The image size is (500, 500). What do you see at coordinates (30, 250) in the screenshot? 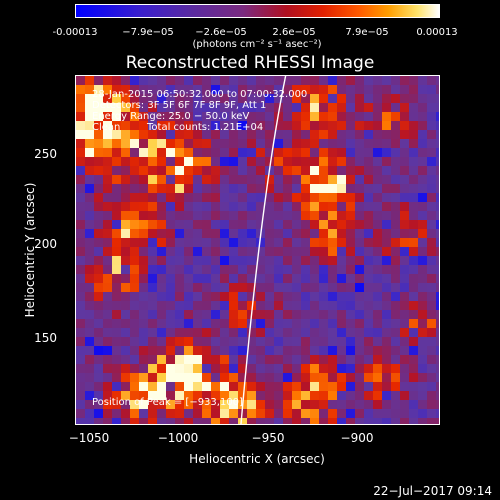
I see `y-axis-label: Heliocentric Y (arcsec)` at bounding box center [30, 250].